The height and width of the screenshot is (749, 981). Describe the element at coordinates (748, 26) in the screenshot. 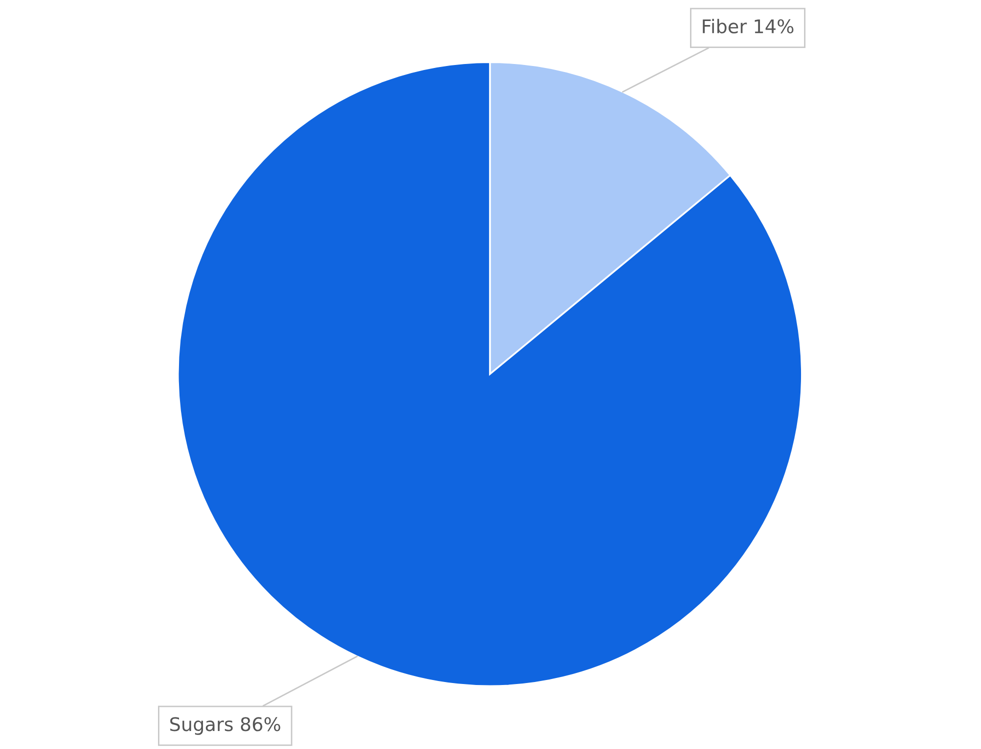

I see `slice-label: Fiber 14%` at that location.